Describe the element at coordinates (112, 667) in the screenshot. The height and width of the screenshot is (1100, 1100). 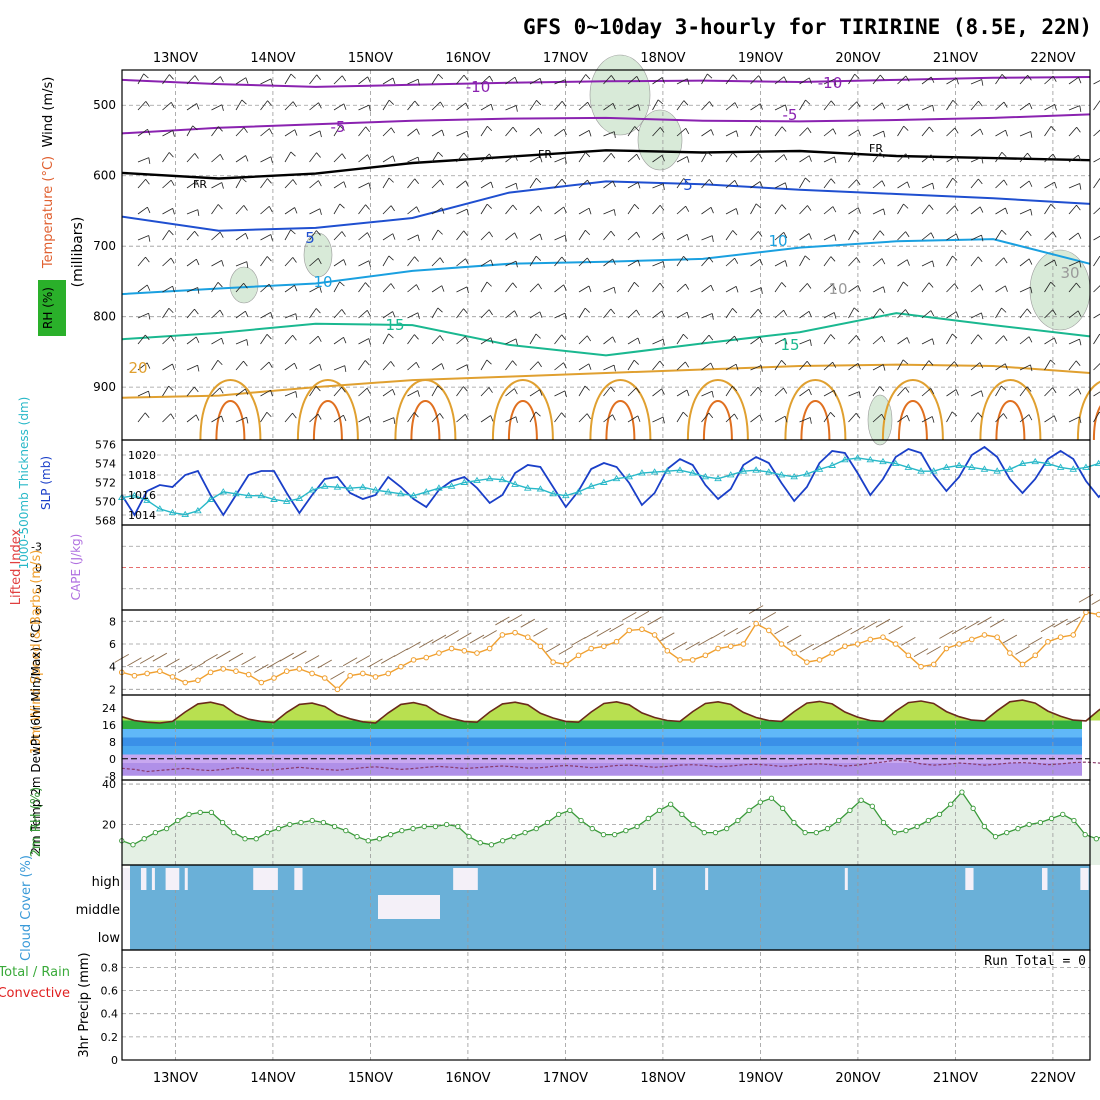
I see `wind-tick-label: 4` at that location.